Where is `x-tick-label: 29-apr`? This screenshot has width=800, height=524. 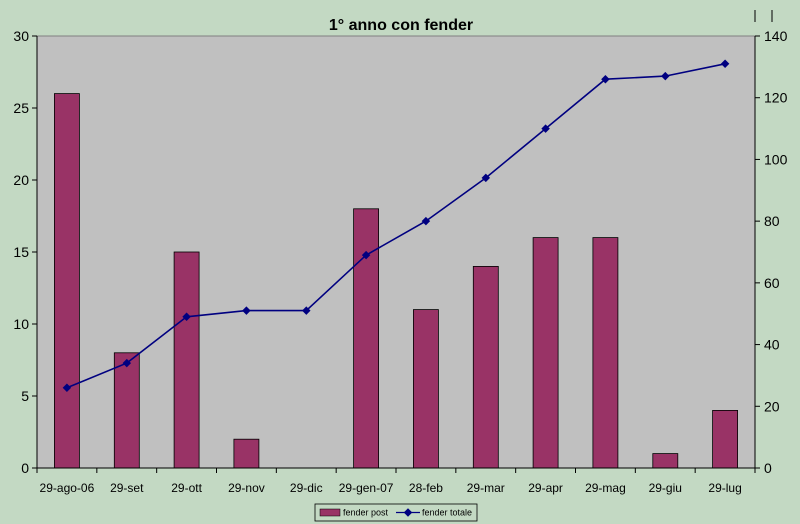 x-tick-label: 29-apr is located at coordinates (545, 488).